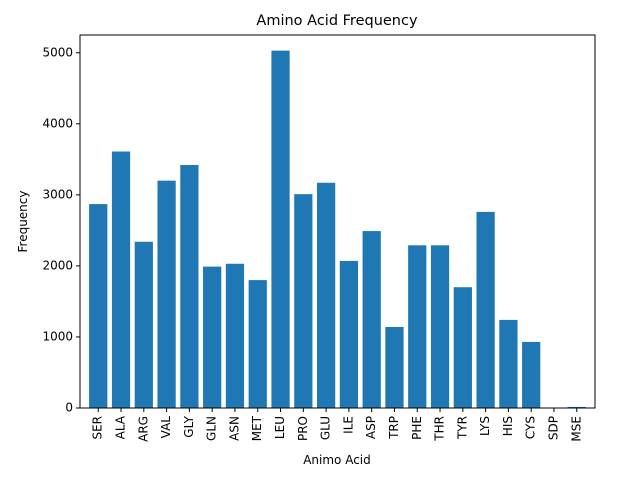 Image resolution: width=640 pixels, height=484 pixels. I want to click on bar-leu, so click(280, 229).